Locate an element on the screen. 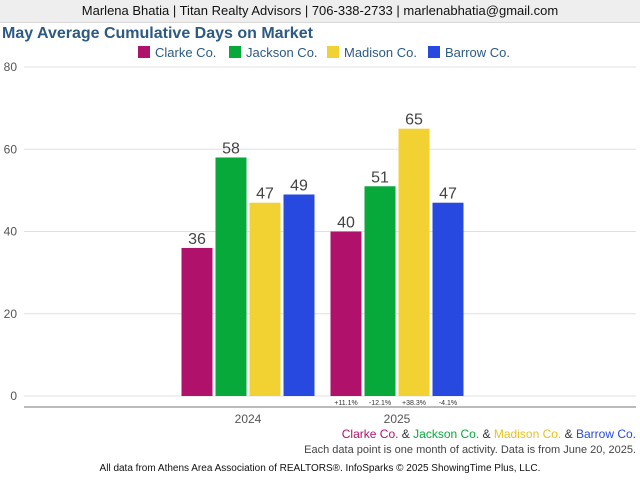 The image size is (640, 480). footer-legend-jackson: Jackson Co. is located at coordinates (446, 434).